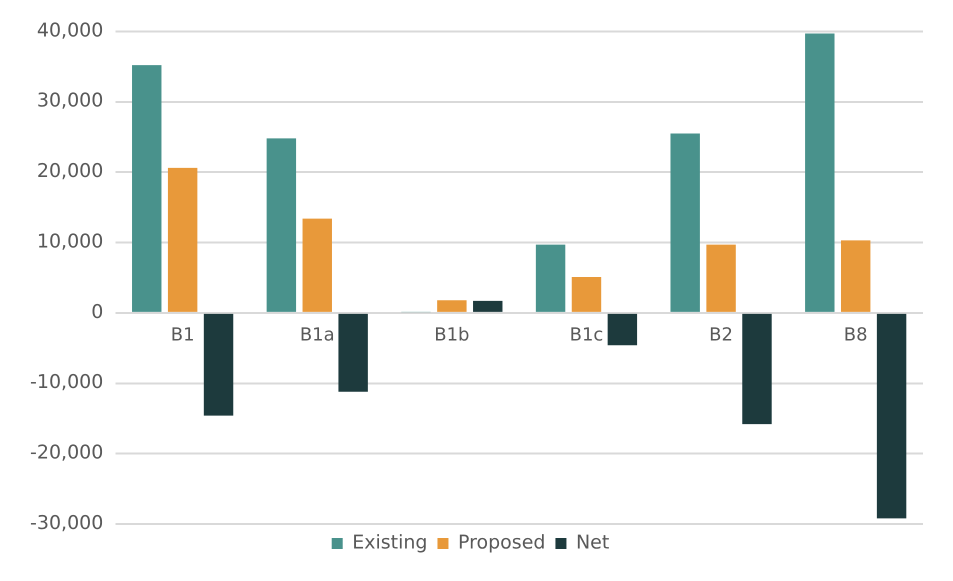  I want to click on y-tick-label: 40,000, so click(70, 30).